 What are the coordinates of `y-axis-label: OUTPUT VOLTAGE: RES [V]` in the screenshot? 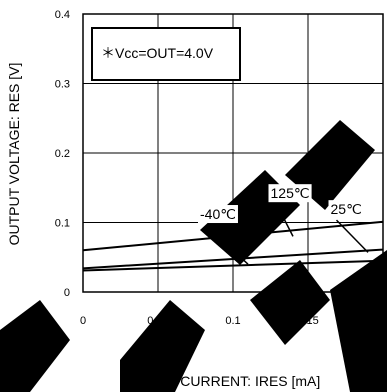 It's located at (14, 154).